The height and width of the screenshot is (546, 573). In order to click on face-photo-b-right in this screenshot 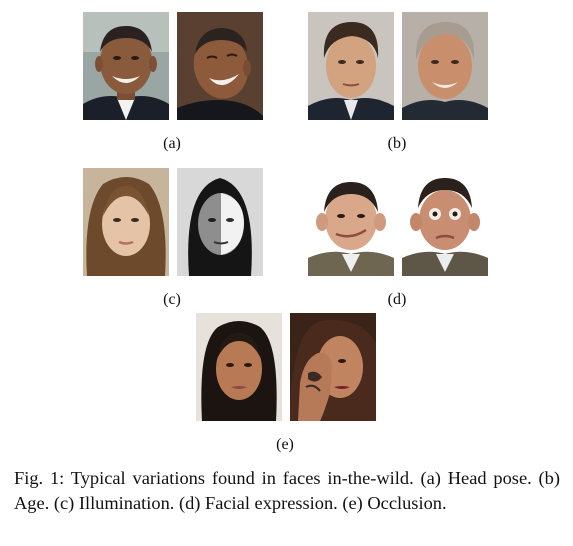, I will do `click(445, 66)`.